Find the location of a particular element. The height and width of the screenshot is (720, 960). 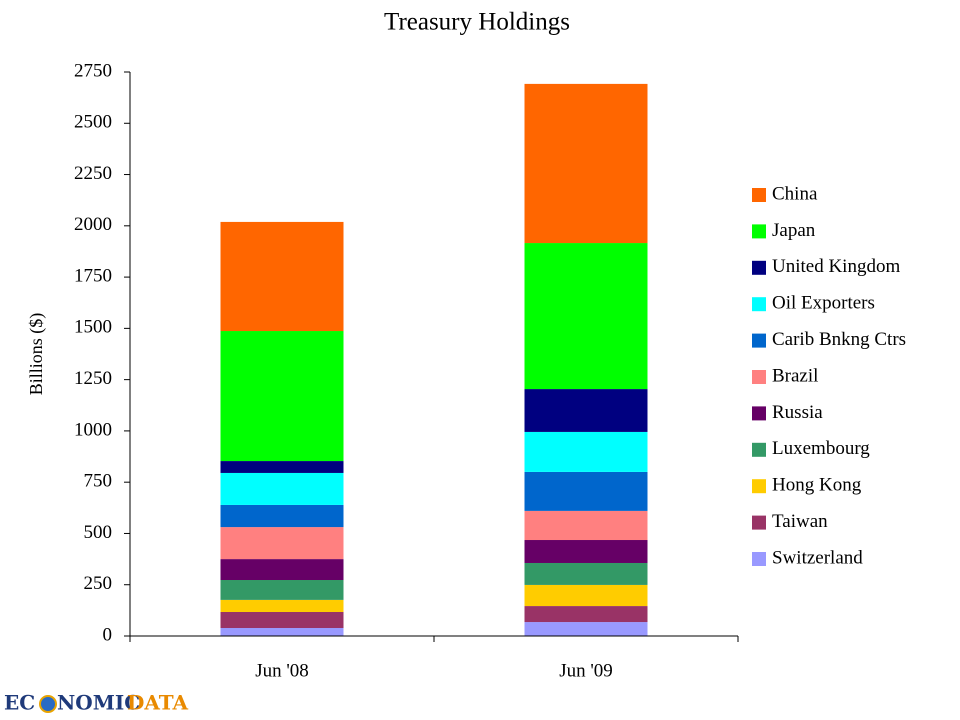

logo: EC NOMIC DATA is located at coordinates (96, 703).